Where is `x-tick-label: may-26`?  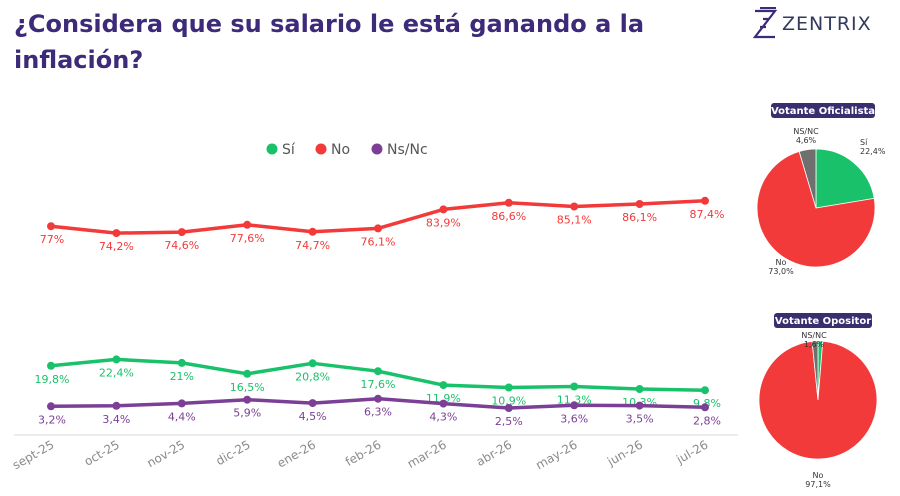 x-tick-label: may-26 is located at coordinates (556, 454).